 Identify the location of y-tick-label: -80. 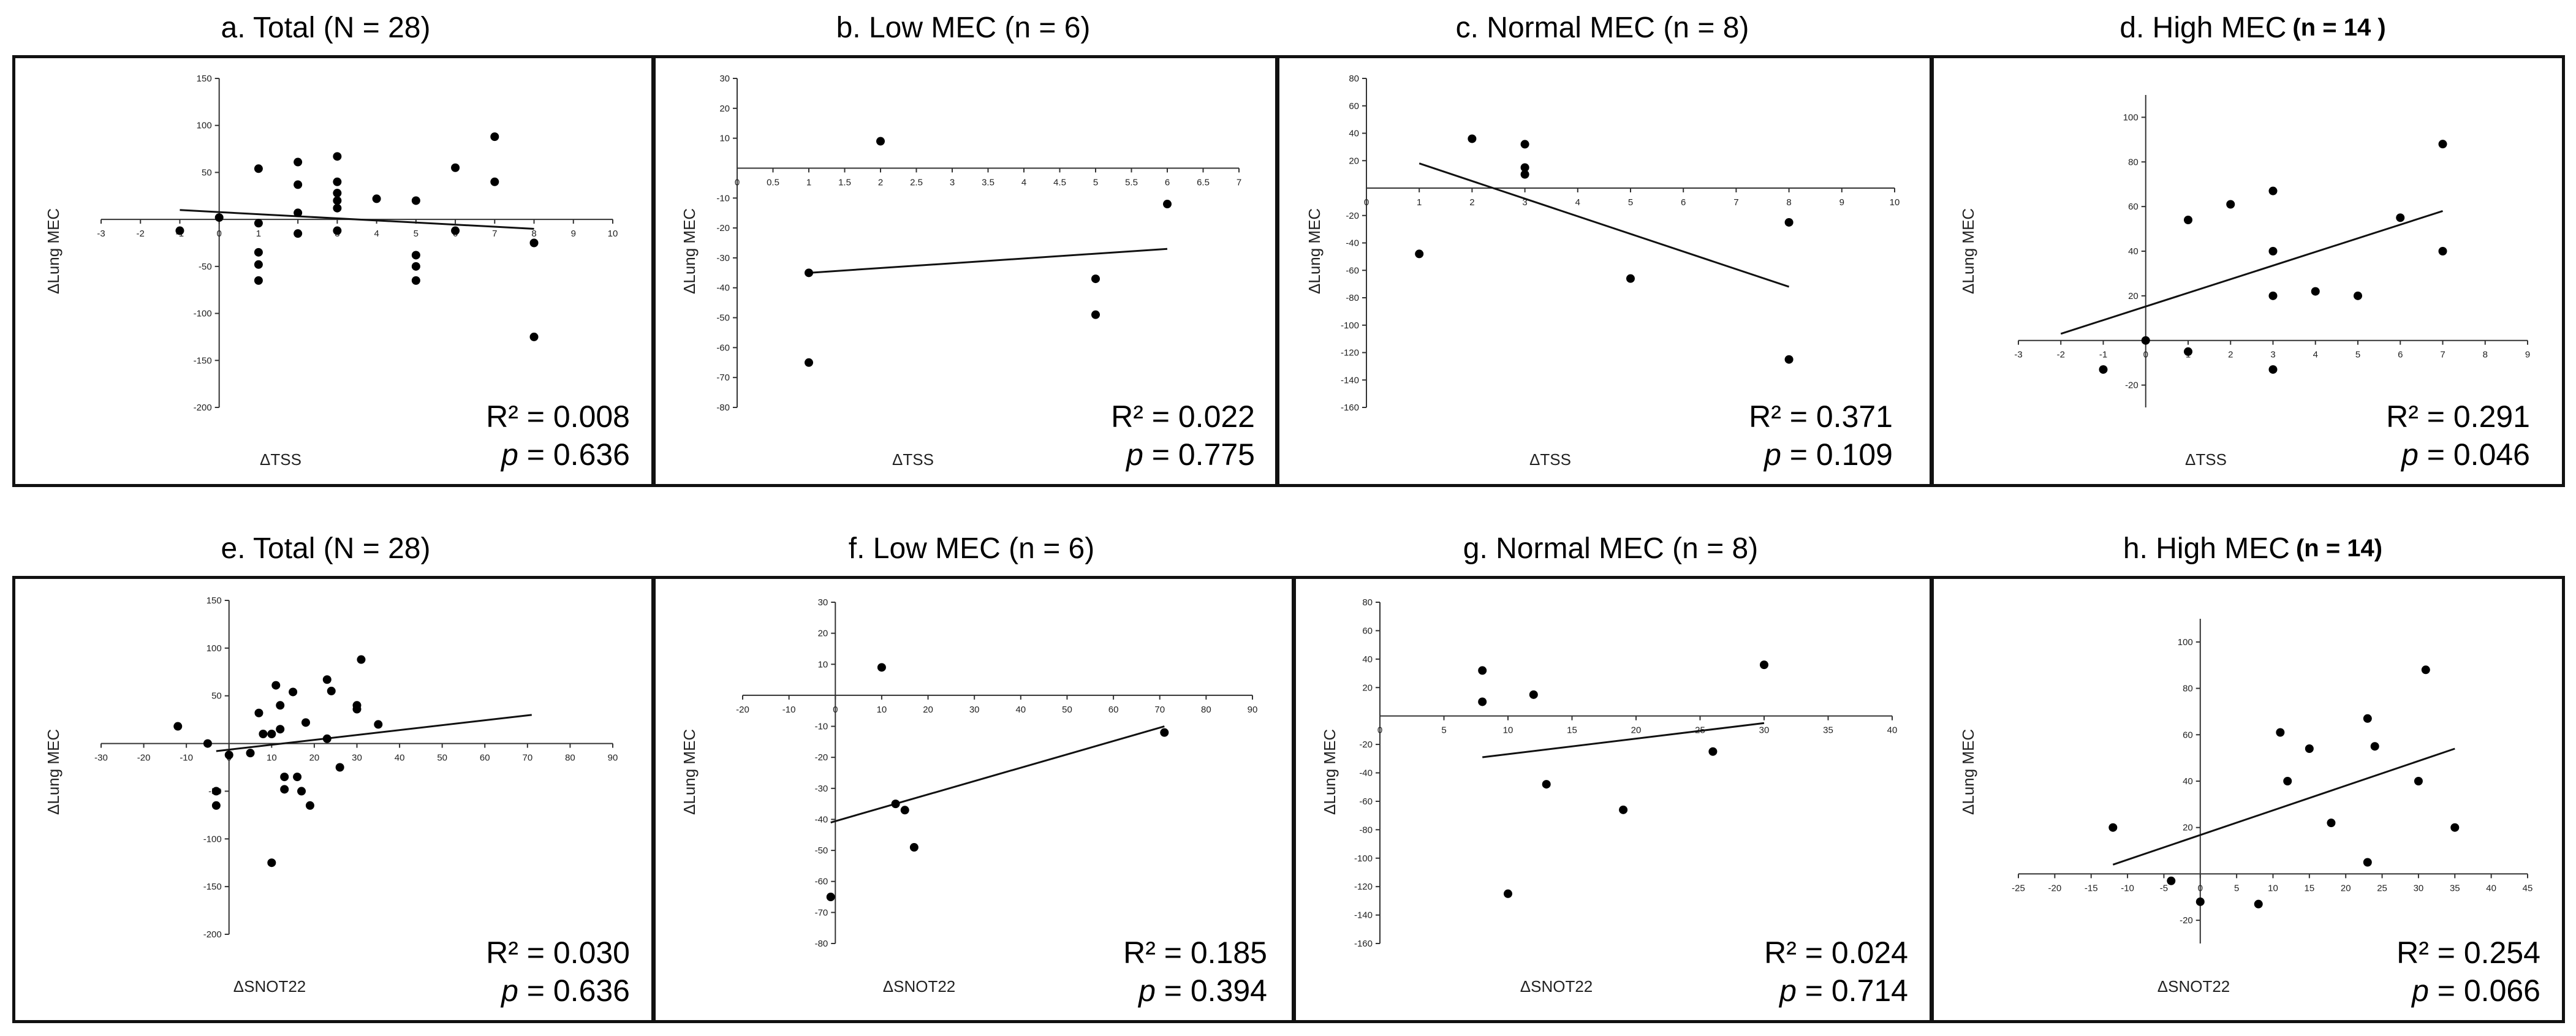
(821, 944).